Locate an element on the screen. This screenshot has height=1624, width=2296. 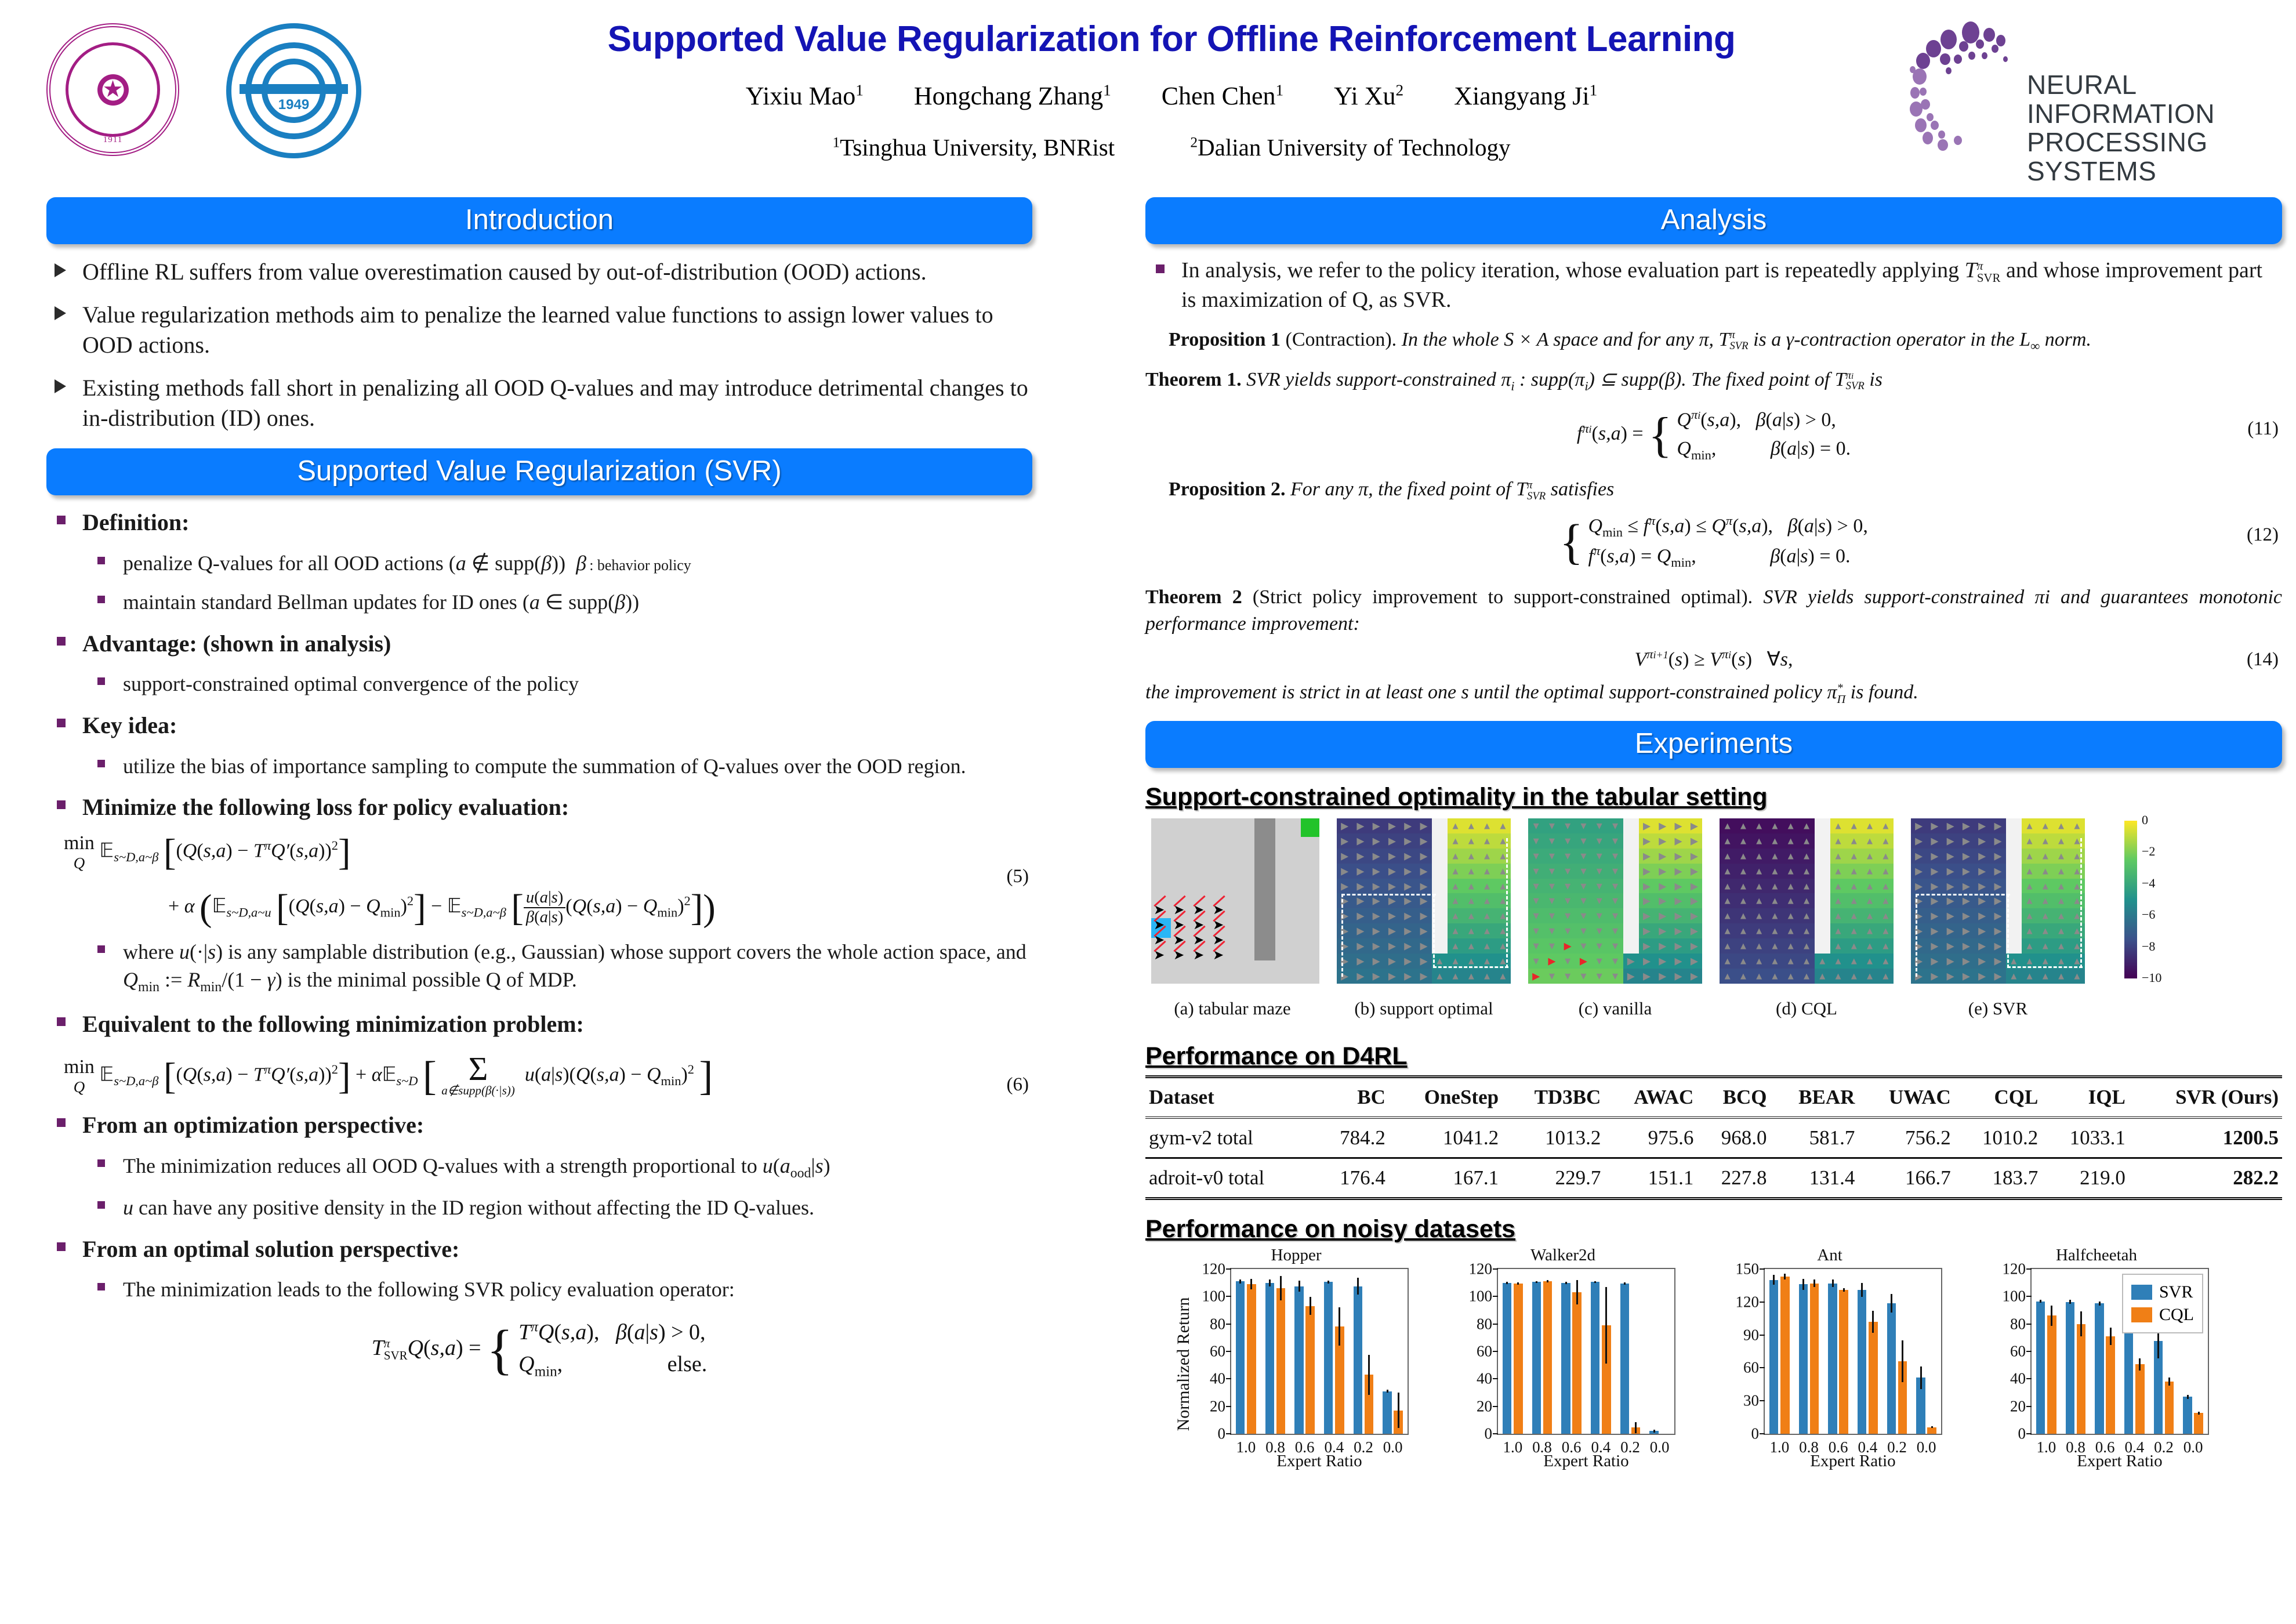
y-axis-tick-label: 100 is located at coordinates (2014, 1296).